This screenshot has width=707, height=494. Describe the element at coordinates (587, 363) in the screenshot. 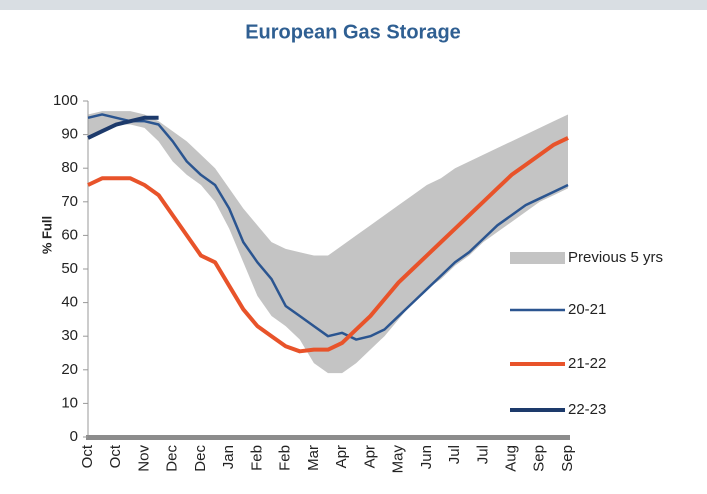

I see `legend-label: 21-22` at that location.